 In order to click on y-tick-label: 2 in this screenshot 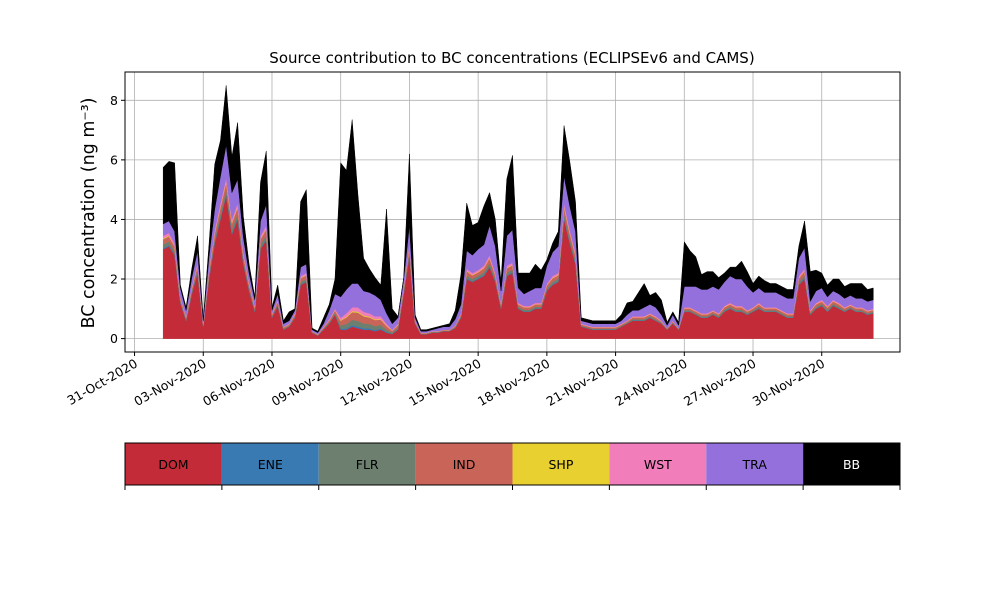, I will do `click(114, 279)`.